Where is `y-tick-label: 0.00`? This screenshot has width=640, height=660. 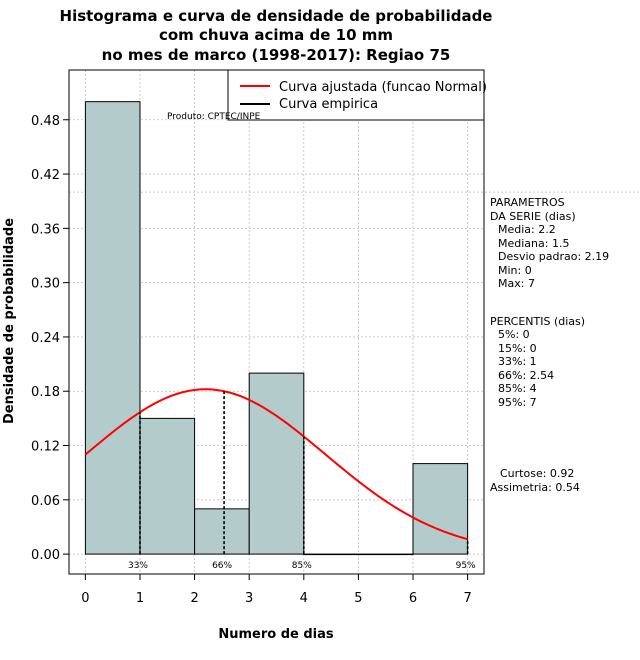 y-tick-label: 0.00 is located at coordinates (45, 555).